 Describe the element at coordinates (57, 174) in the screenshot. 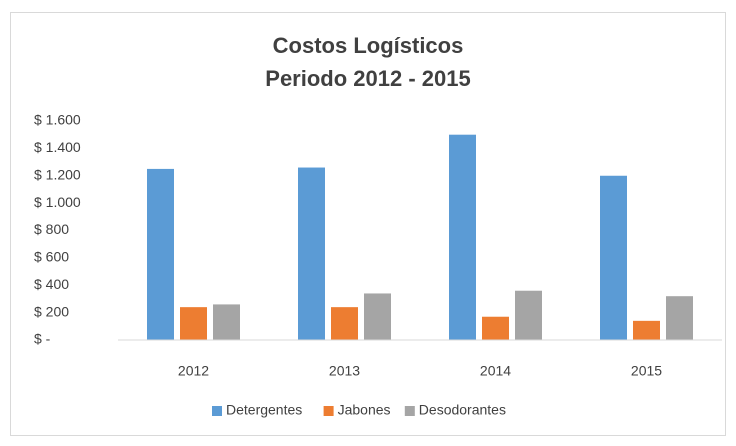

I see `y-tick-label: $ 1.200` at that location.